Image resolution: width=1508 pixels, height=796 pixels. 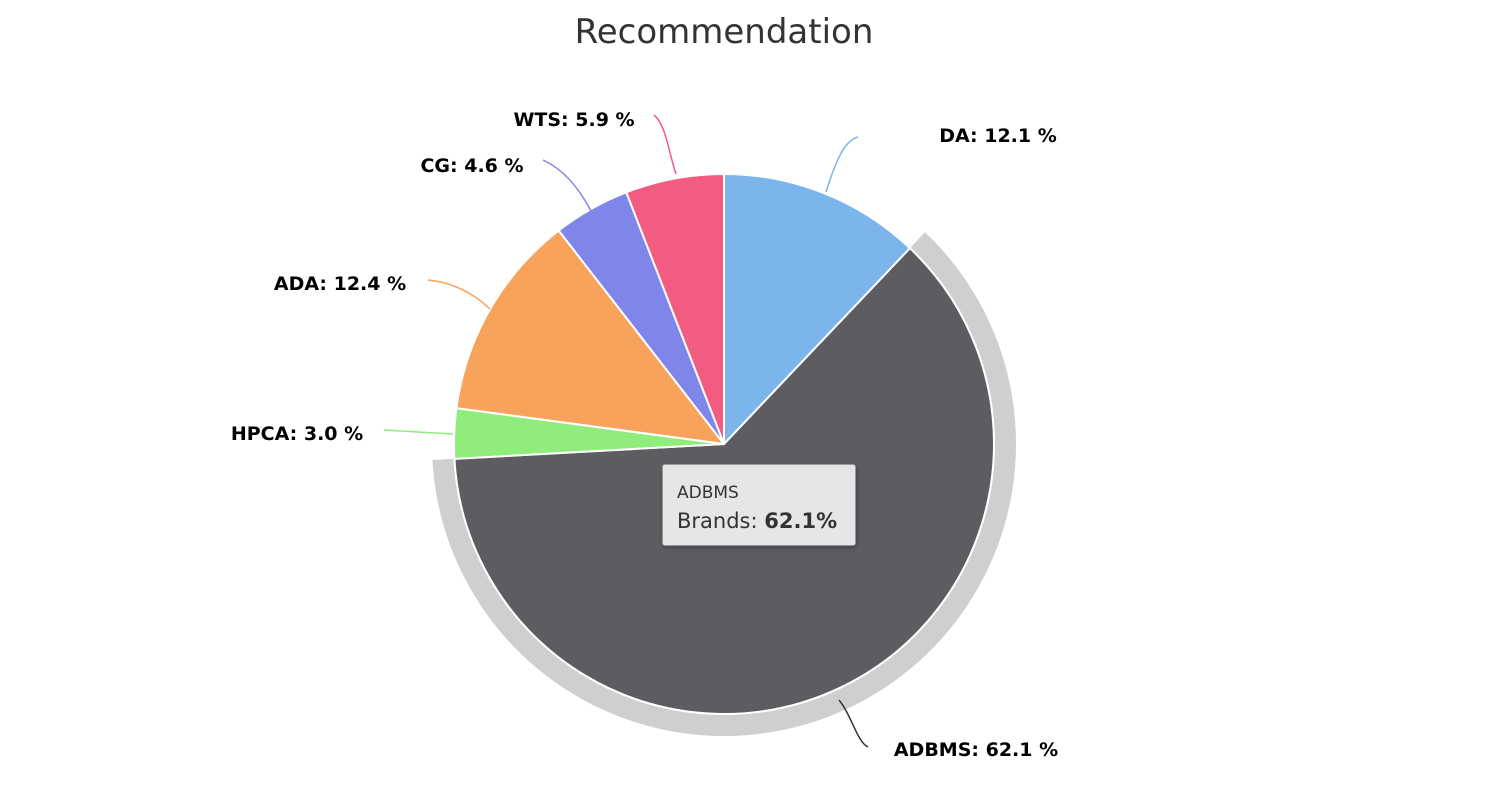 What do you see at coordinates (817, 309) in the screenshot?
I see `pie-slice-da` at bounding box center [817, 309].